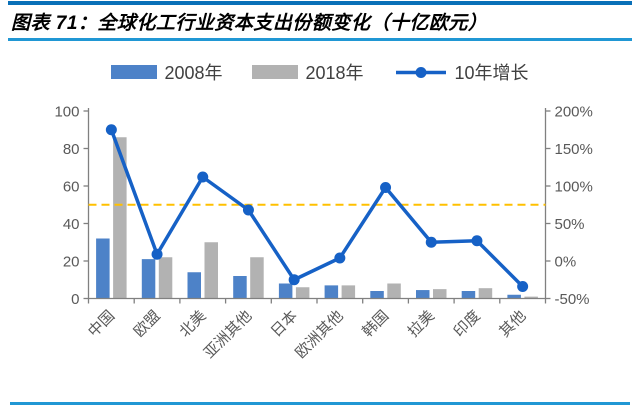 This screenshot has width=640, height=409. I want to click on left-axis-label: 40, so click(71, 224).